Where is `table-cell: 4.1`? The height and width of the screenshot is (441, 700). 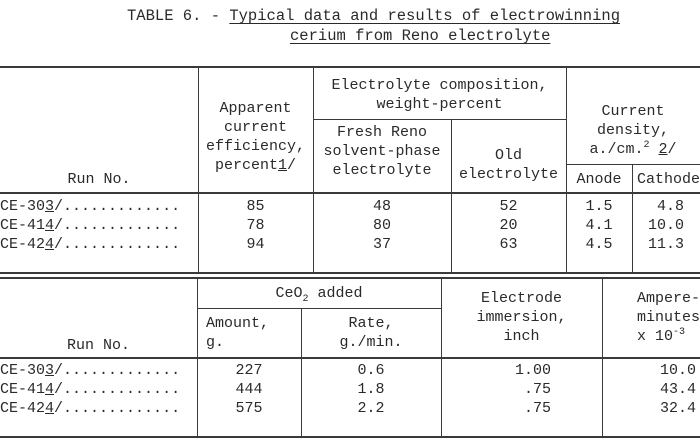 table-cell: 4.1 is located at coordinates (599, 225).